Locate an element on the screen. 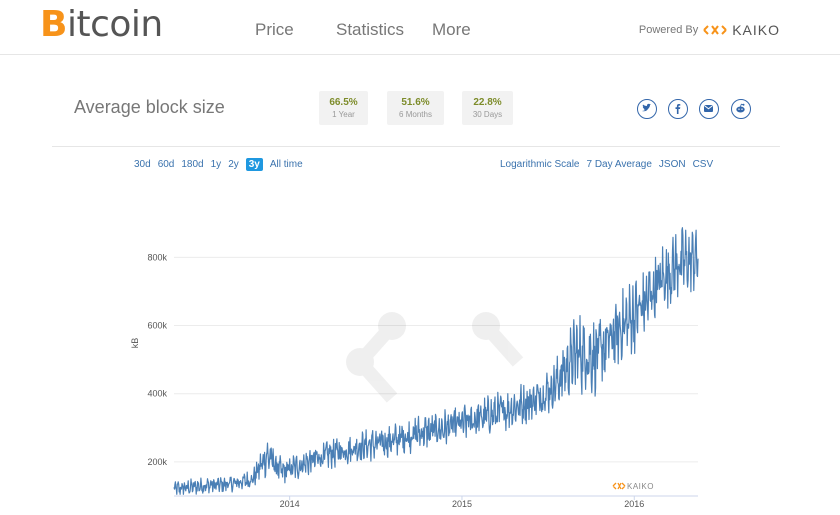 Image resolution: width=840 pixels, height=515 pixels. x-tick-label: 2014 is located at coordinates (290, 504).